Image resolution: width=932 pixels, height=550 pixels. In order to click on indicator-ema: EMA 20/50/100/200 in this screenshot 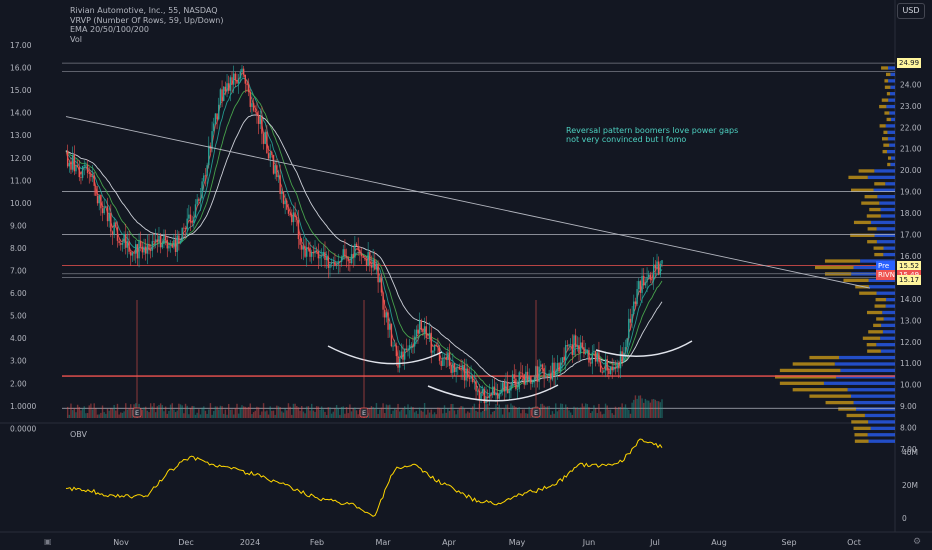, I will do `click(109, 29)`.